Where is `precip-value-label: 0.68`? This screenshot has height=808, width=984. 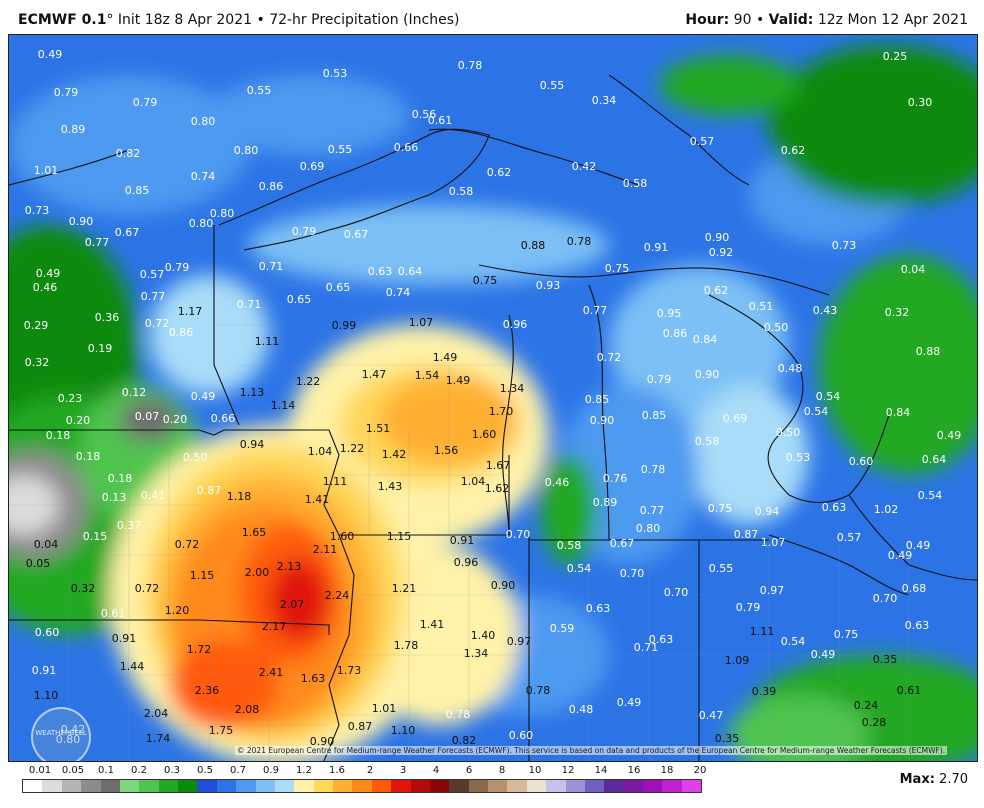 precip-value-label: 0.68 is located at coordinates (914, 588).